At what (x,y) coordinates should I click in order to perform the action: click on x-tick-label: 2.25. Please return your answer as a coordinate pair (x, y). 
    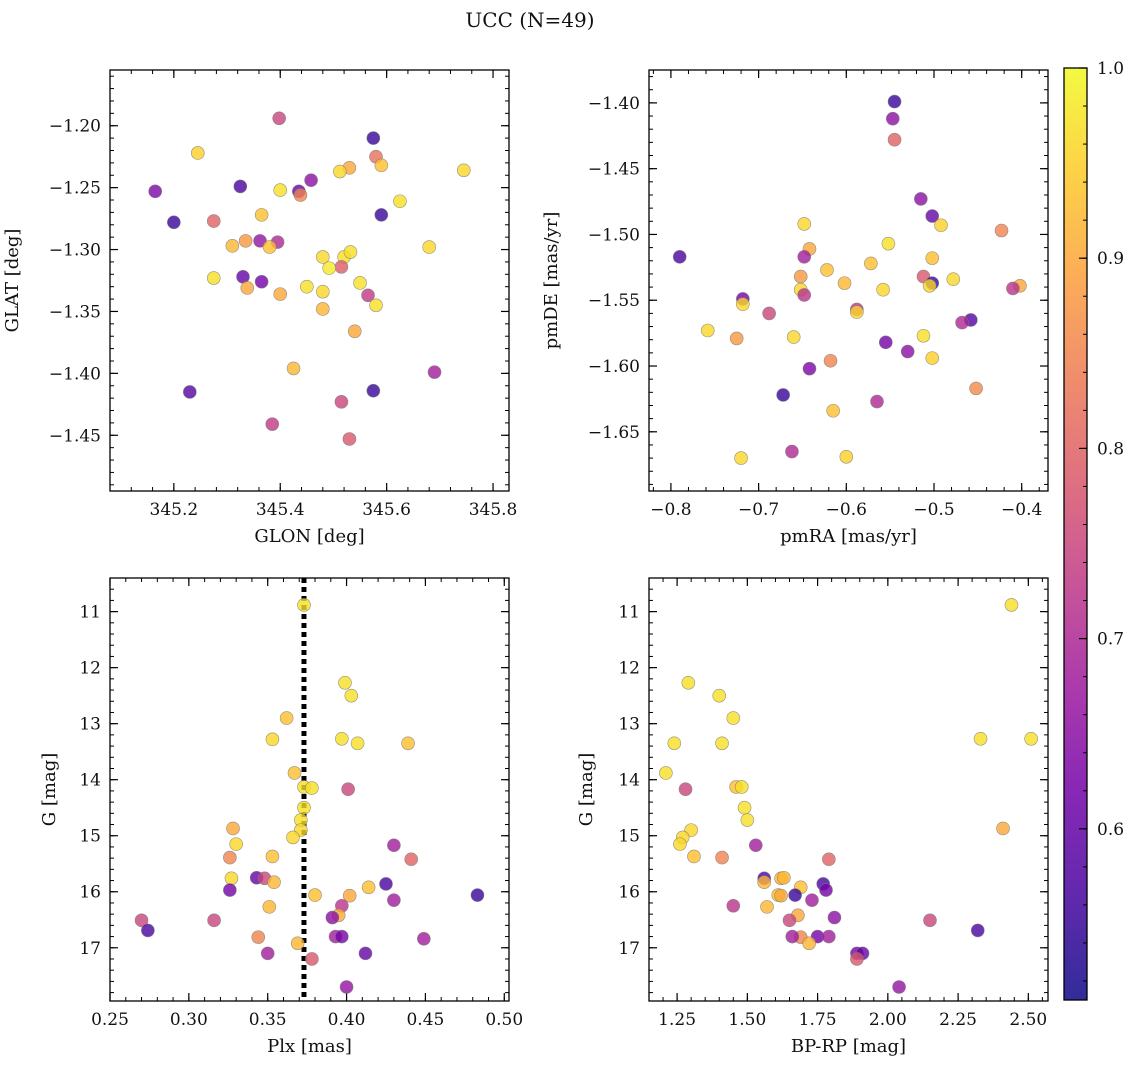
    Looking at the image, I should click on (958, 1020).